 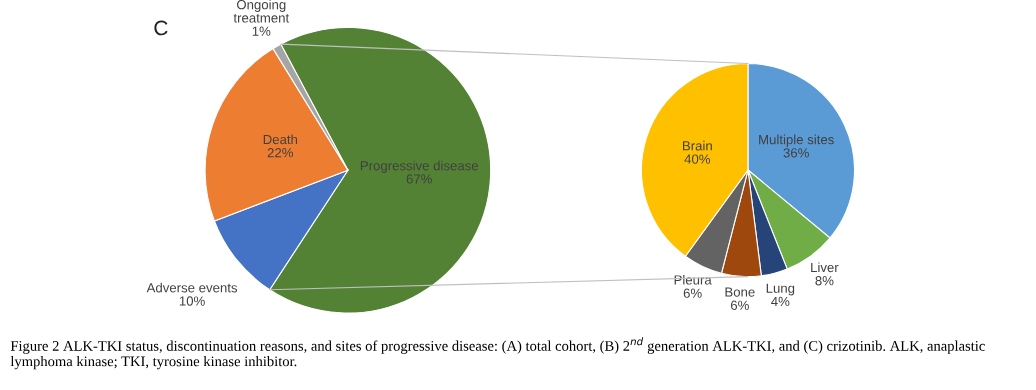 I want to click on slice-label: Multiple sites, so click(x=796, y=140).